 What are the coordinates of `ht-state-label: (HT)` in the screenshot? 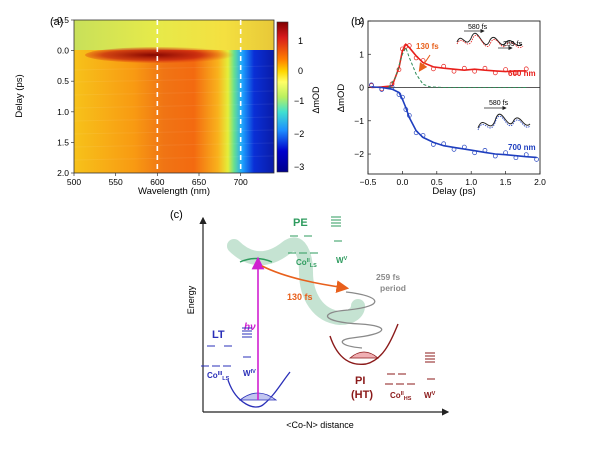 It's located at (362, 395).